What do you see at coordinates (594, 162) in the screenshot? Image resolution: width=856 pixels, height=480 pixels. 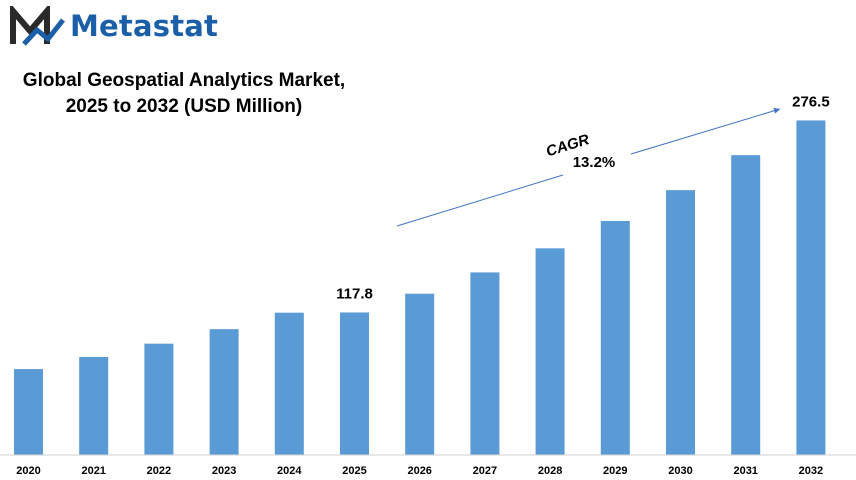 I see `cagr-value: 13.2%` at bounding box center [594, 162].